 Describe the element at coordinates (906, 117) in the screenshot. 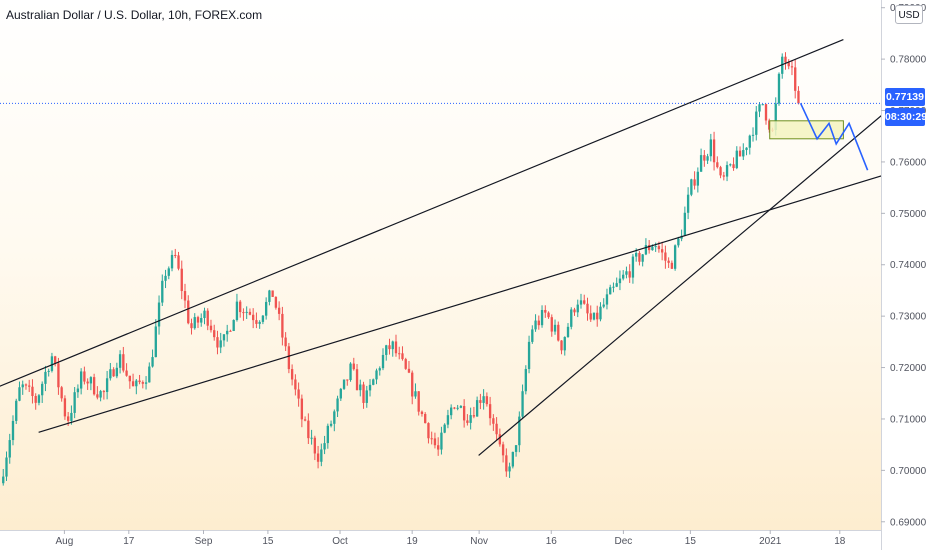

I see `bar-countdown-tag: 08:30:29` at that location.